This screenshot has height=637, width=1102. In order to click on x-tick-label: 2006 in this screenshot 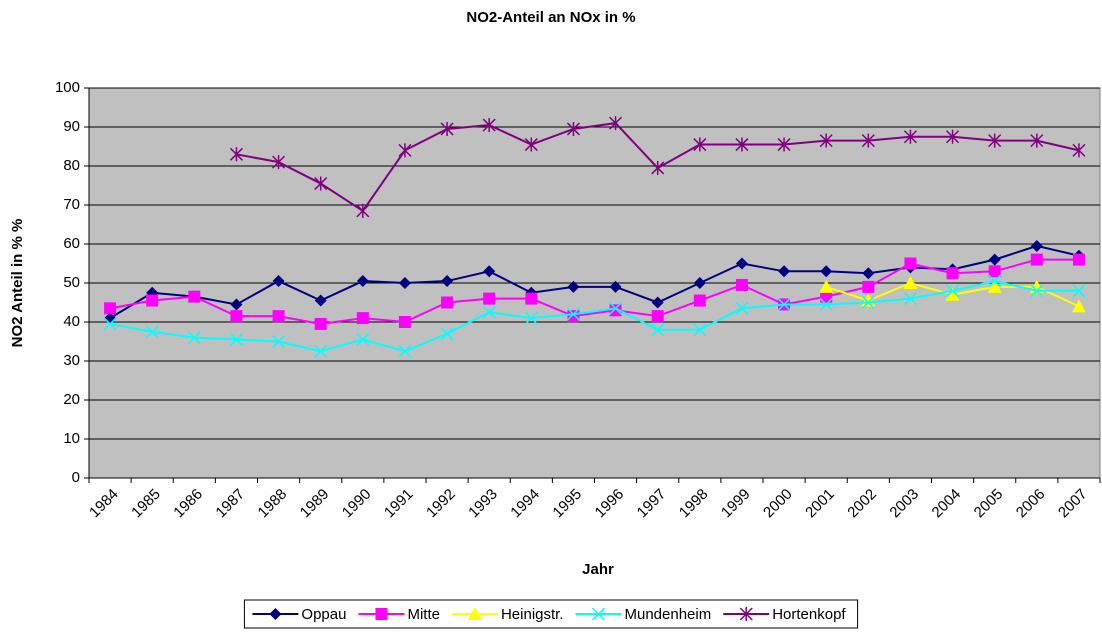, I will do `click(1031, 504)`.